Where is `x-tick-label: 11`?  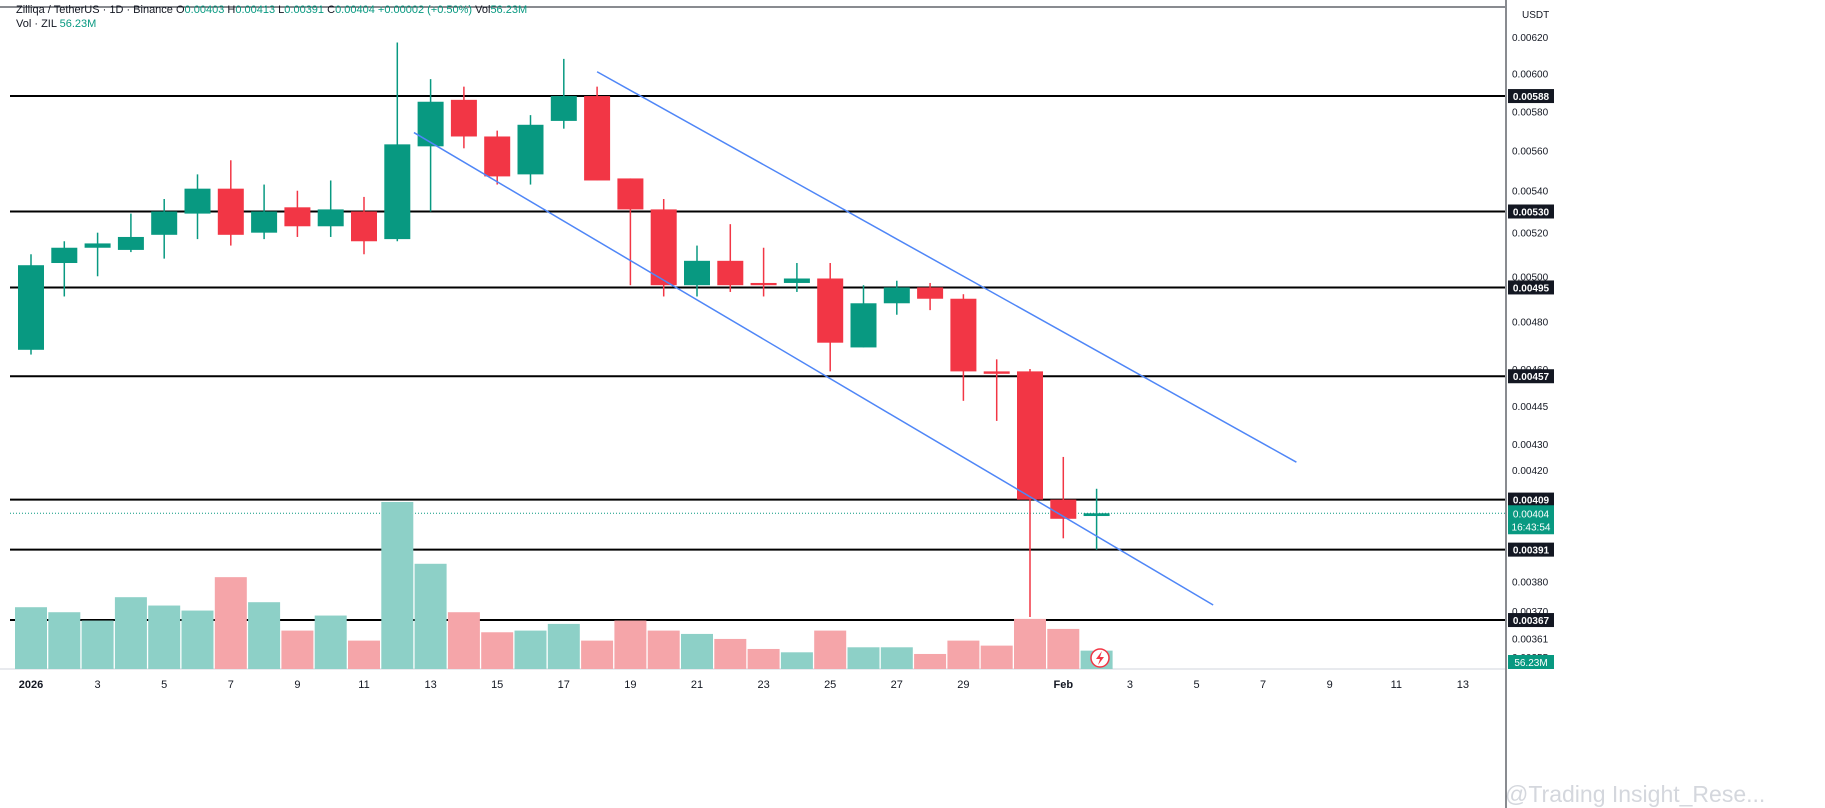 x-tick-label: 11 is located at coordinates (1396, 685).